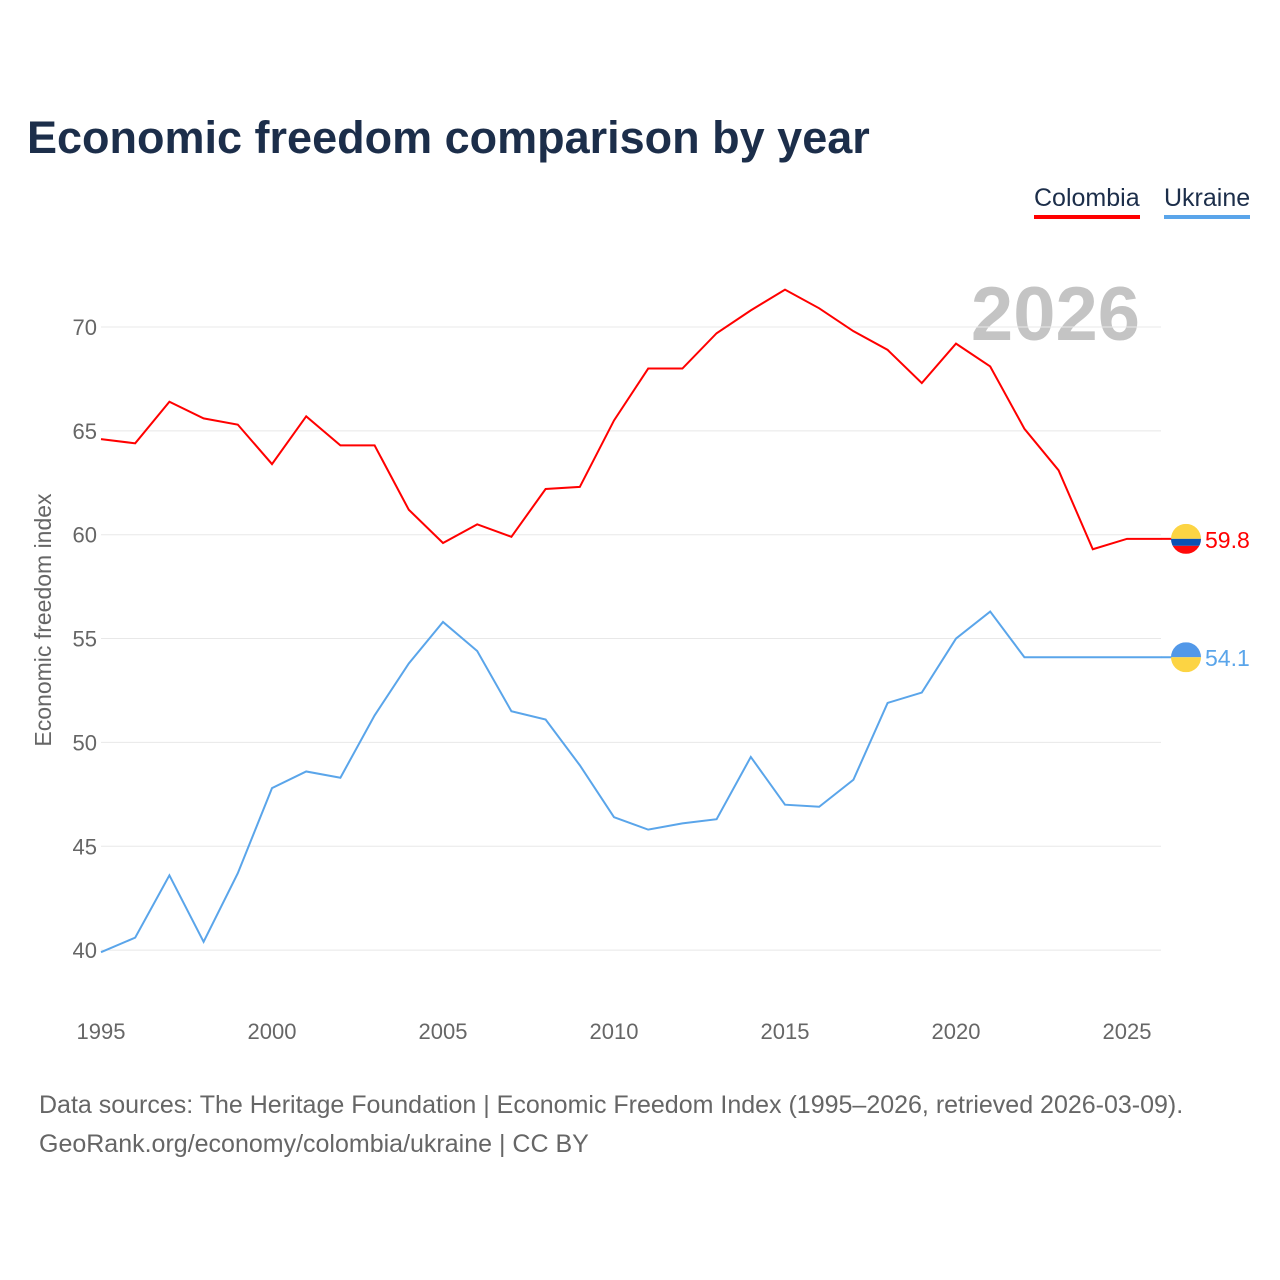 The image size is (1280, 1280). What do you see at coordinates (85, 431) in the screenshot?
I see `y-tick-label: 65` at bounding box center [85, 431].